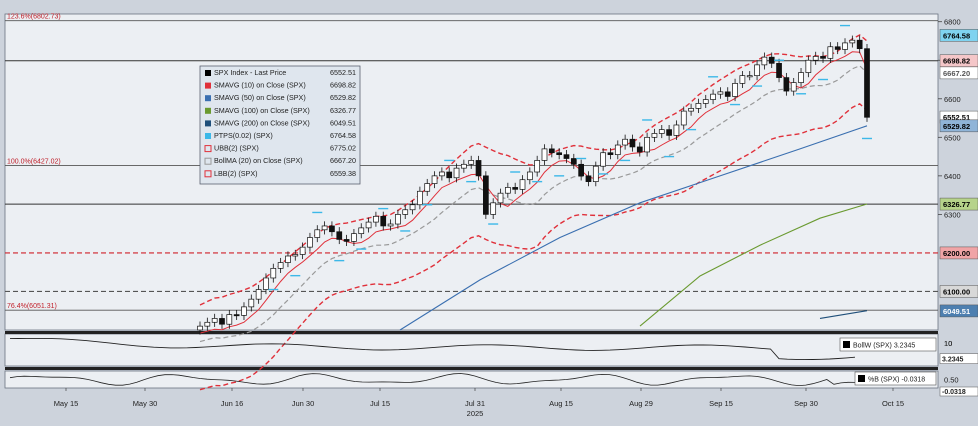  Describe the element at coordinates (343, 110) in the screenshot. I see `legend-item-value: 6326.77` at that location.